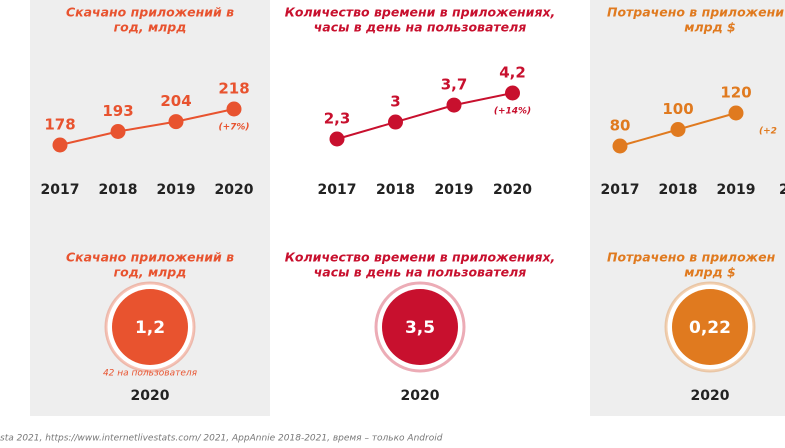 The height and width of the screenshot is (448, 785). Describe the element at coordinates (420, 257) in the screenshot. I see `stat-title: Количество времени в приложениях,` at that location.